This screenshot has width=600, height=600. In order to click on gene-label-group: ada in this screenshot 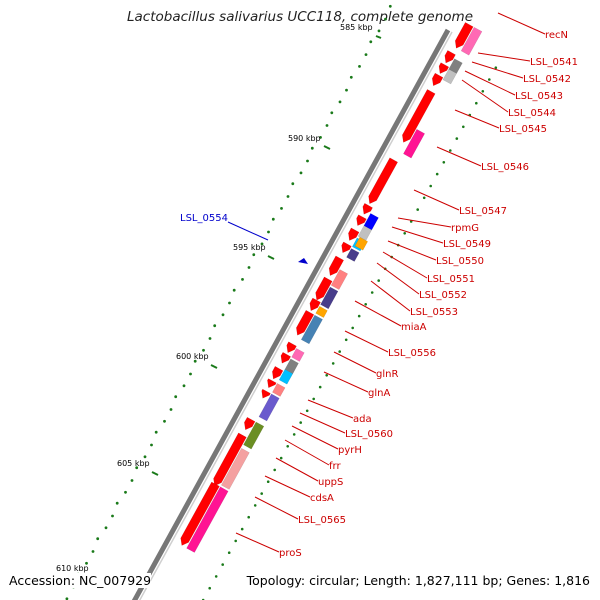, I will do `click(339, 412)`.